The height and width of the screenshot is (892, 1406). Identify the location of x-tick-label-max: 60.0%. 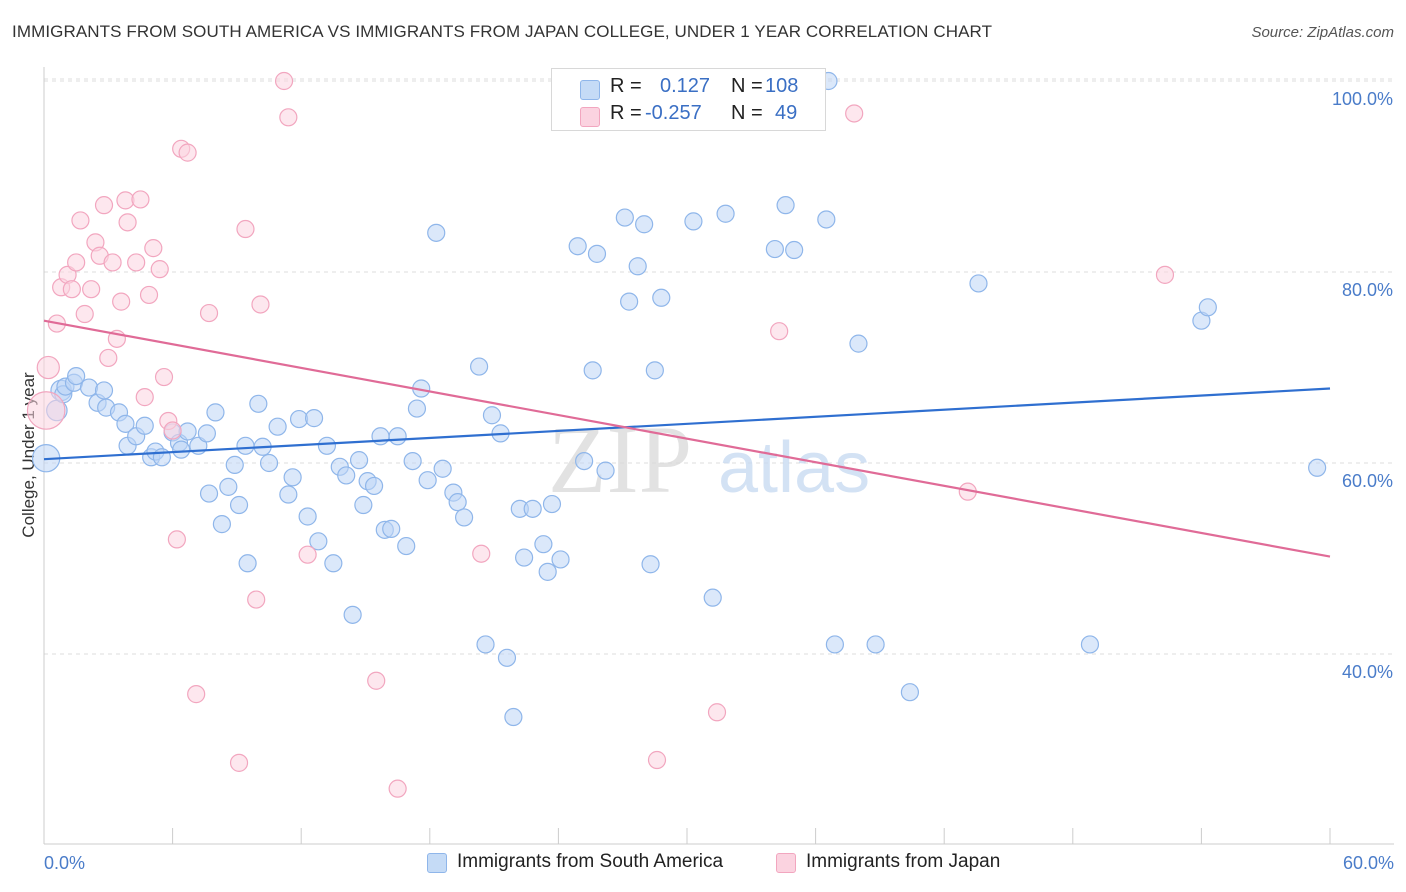
(1368, 863).